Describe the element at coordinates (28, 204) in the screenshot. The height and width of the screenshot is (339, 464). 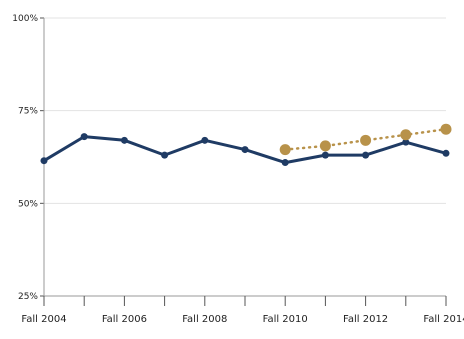
I see `y-tick-label-50: 50%` at that location.